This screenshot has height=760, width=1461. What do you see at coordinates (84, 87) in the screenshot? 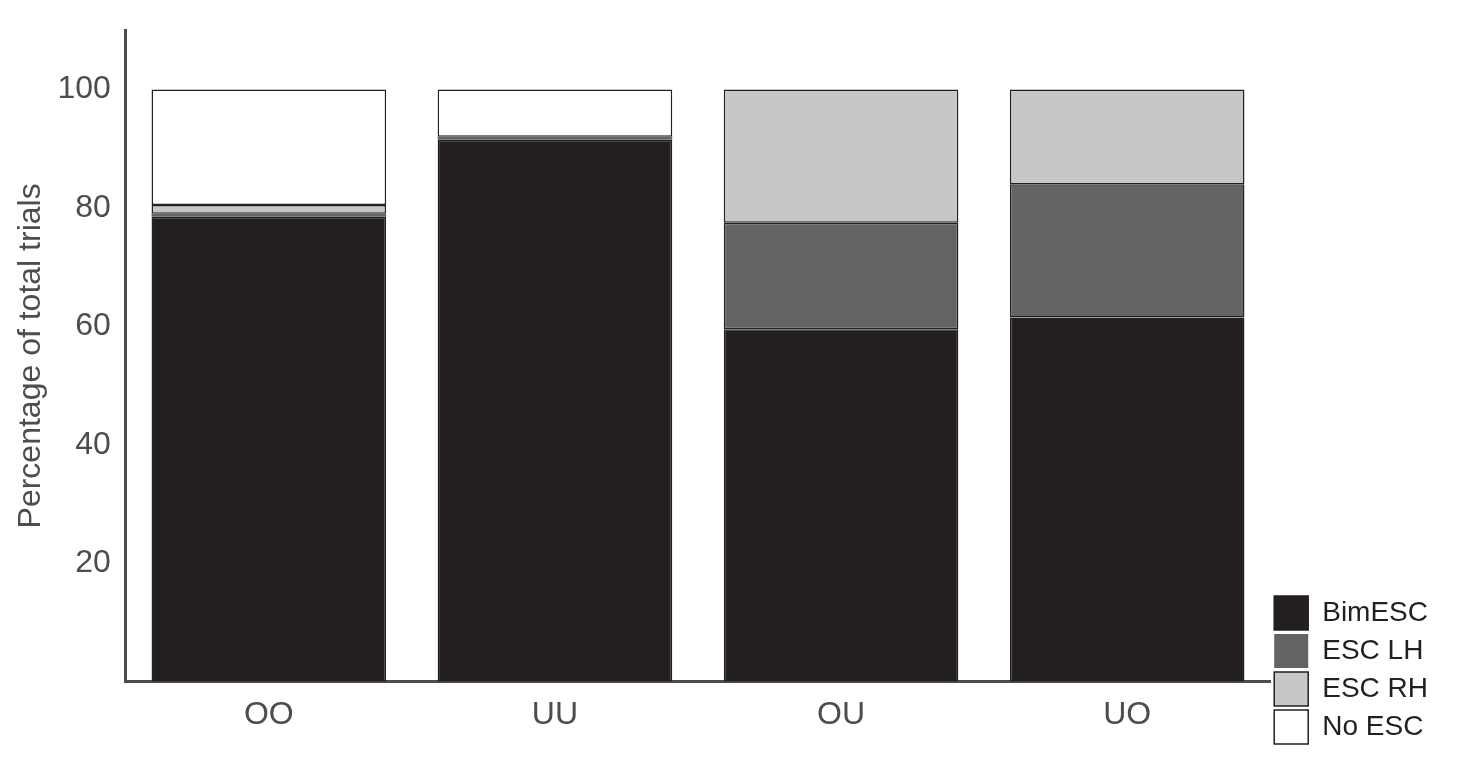
I see `y-tick-label: 100` at bounding box center [84, 87].